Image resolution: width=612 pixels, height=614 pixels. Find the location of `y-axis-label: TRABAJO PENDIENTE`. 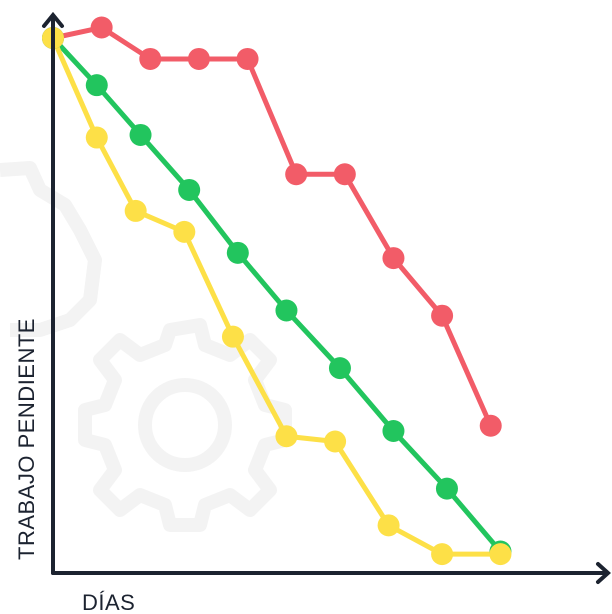

y-axis-label: TRABAJO PENDIENTE is located at coordinates (26, 439).